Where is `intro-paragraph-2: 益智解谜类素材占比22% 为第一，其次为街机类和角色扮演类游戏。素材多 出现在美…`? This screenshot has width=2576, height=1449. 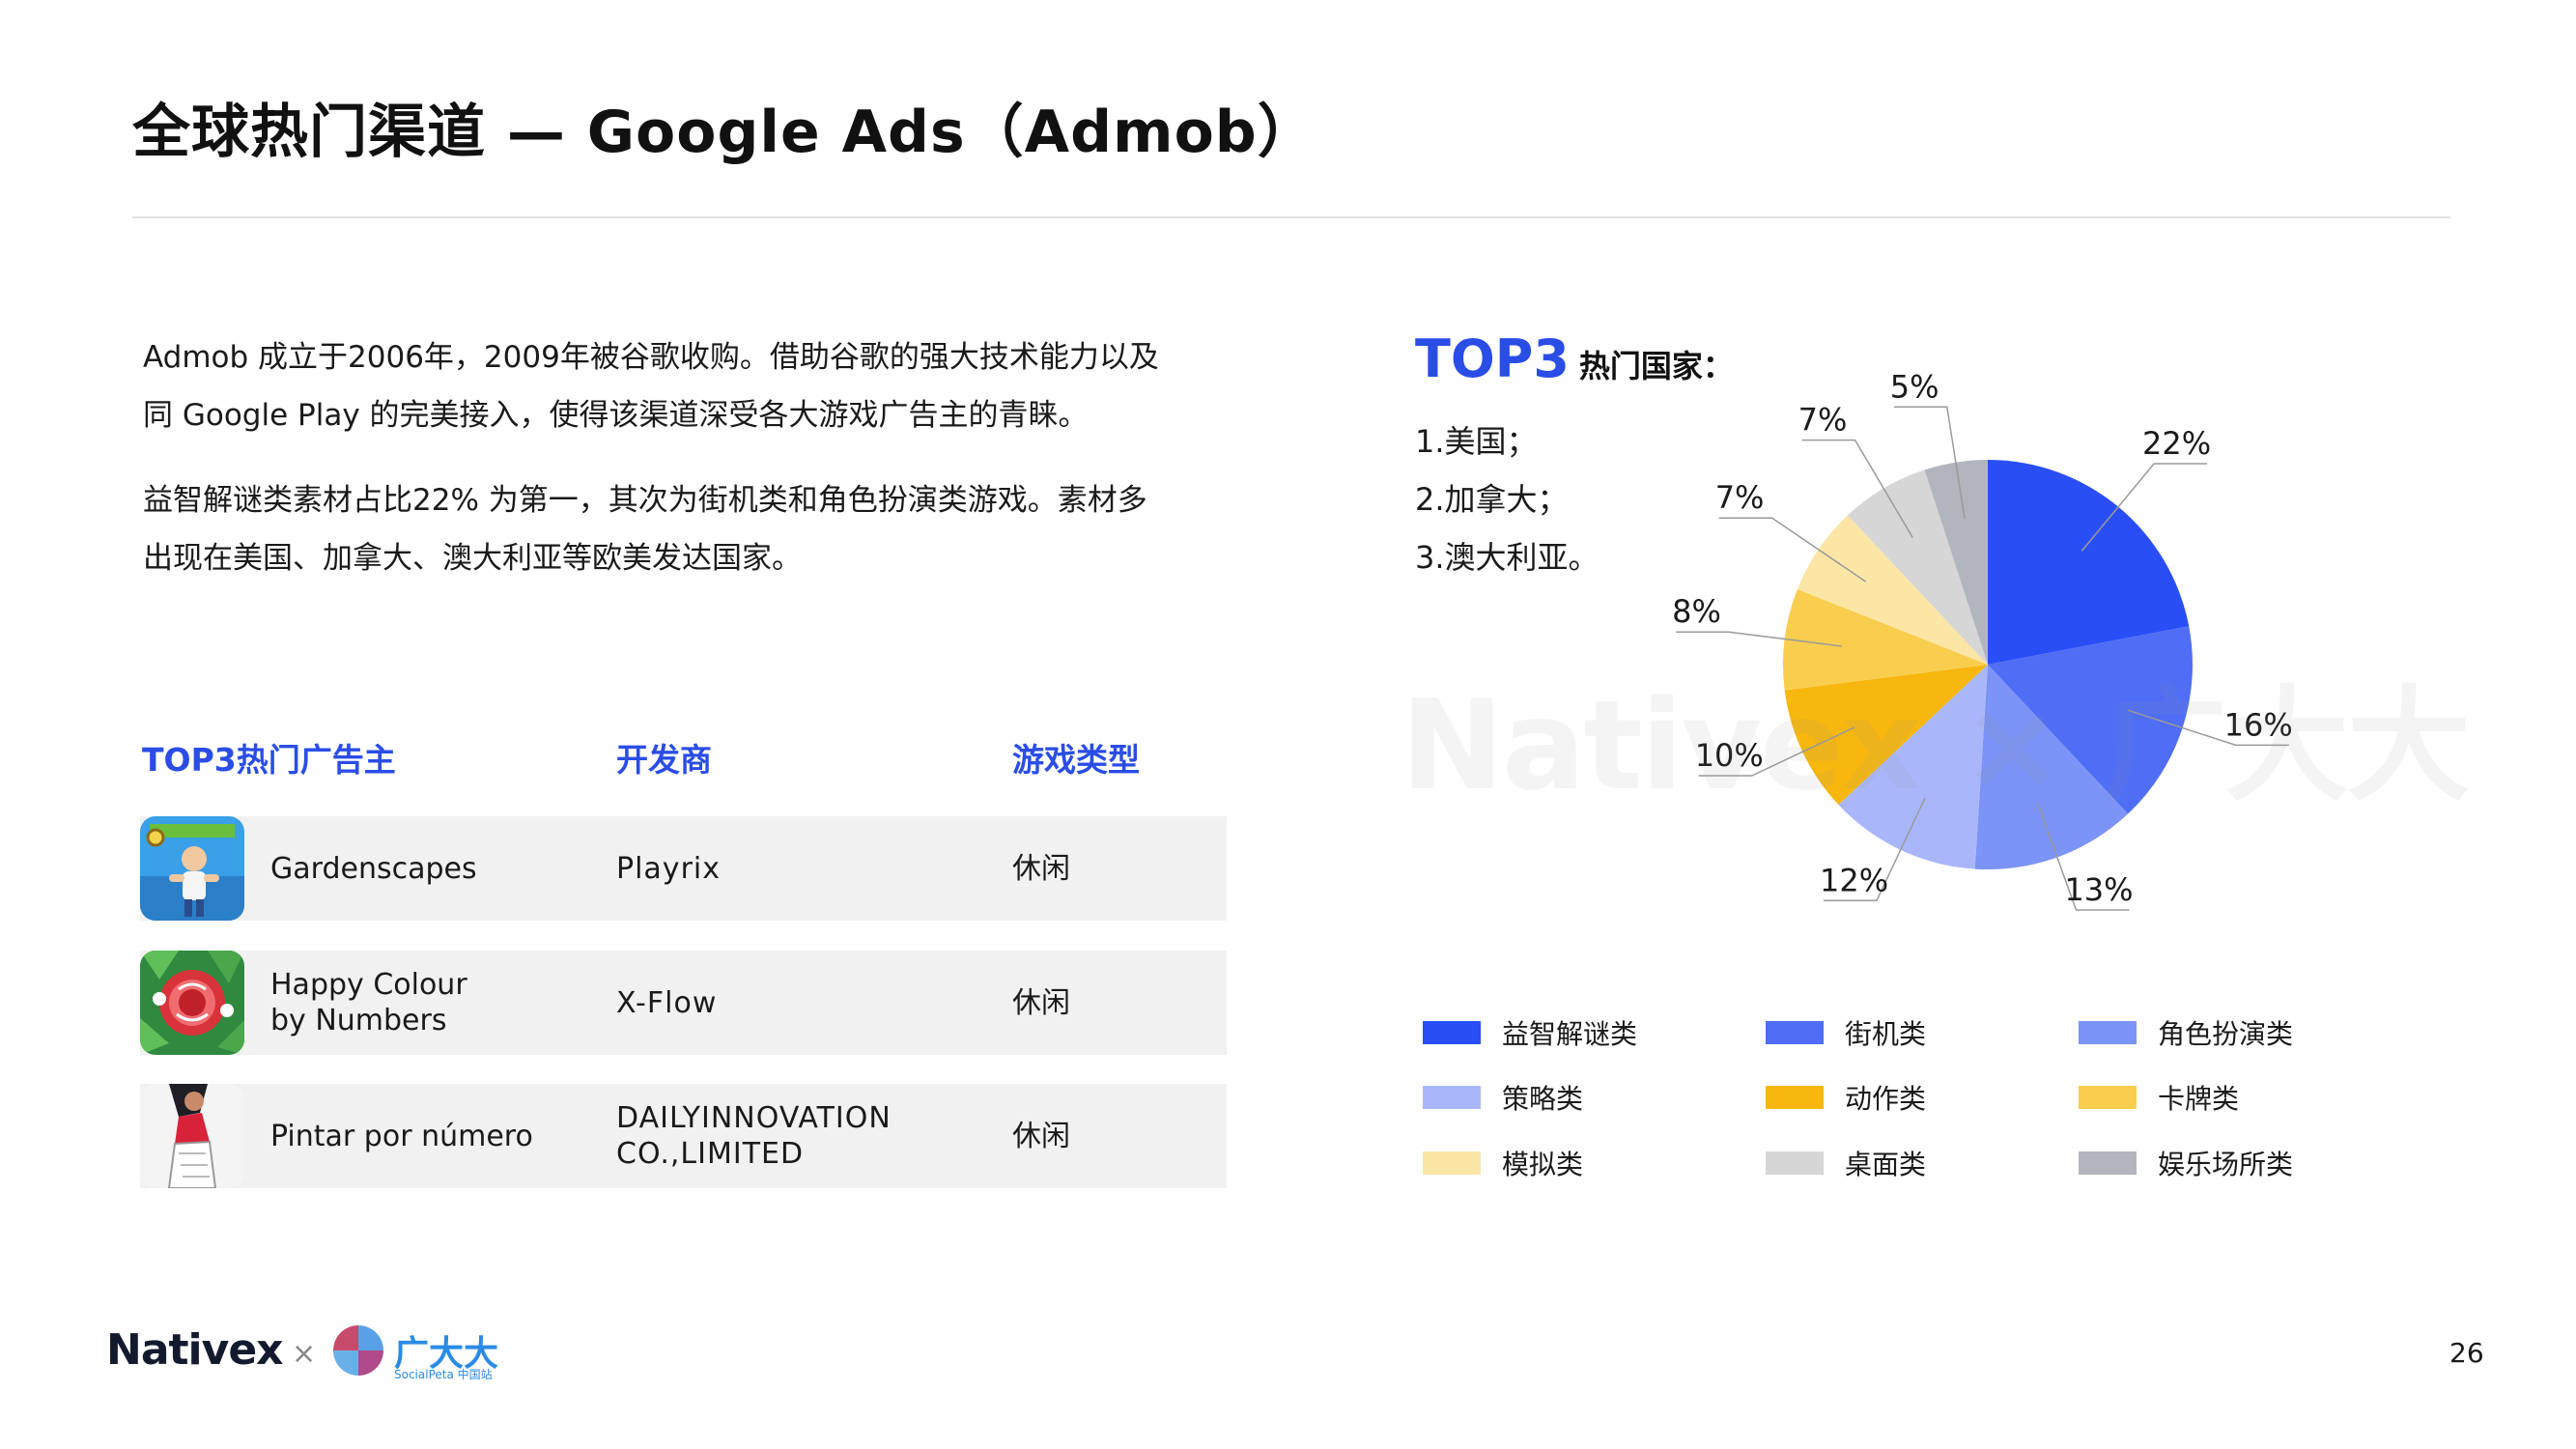 intro-paragraph-2: 益智解谜类素材占比22% 为第一，其次为街机类和角色扮演类游戏。素材多 出现在美… is located at coordinates (684, 529).